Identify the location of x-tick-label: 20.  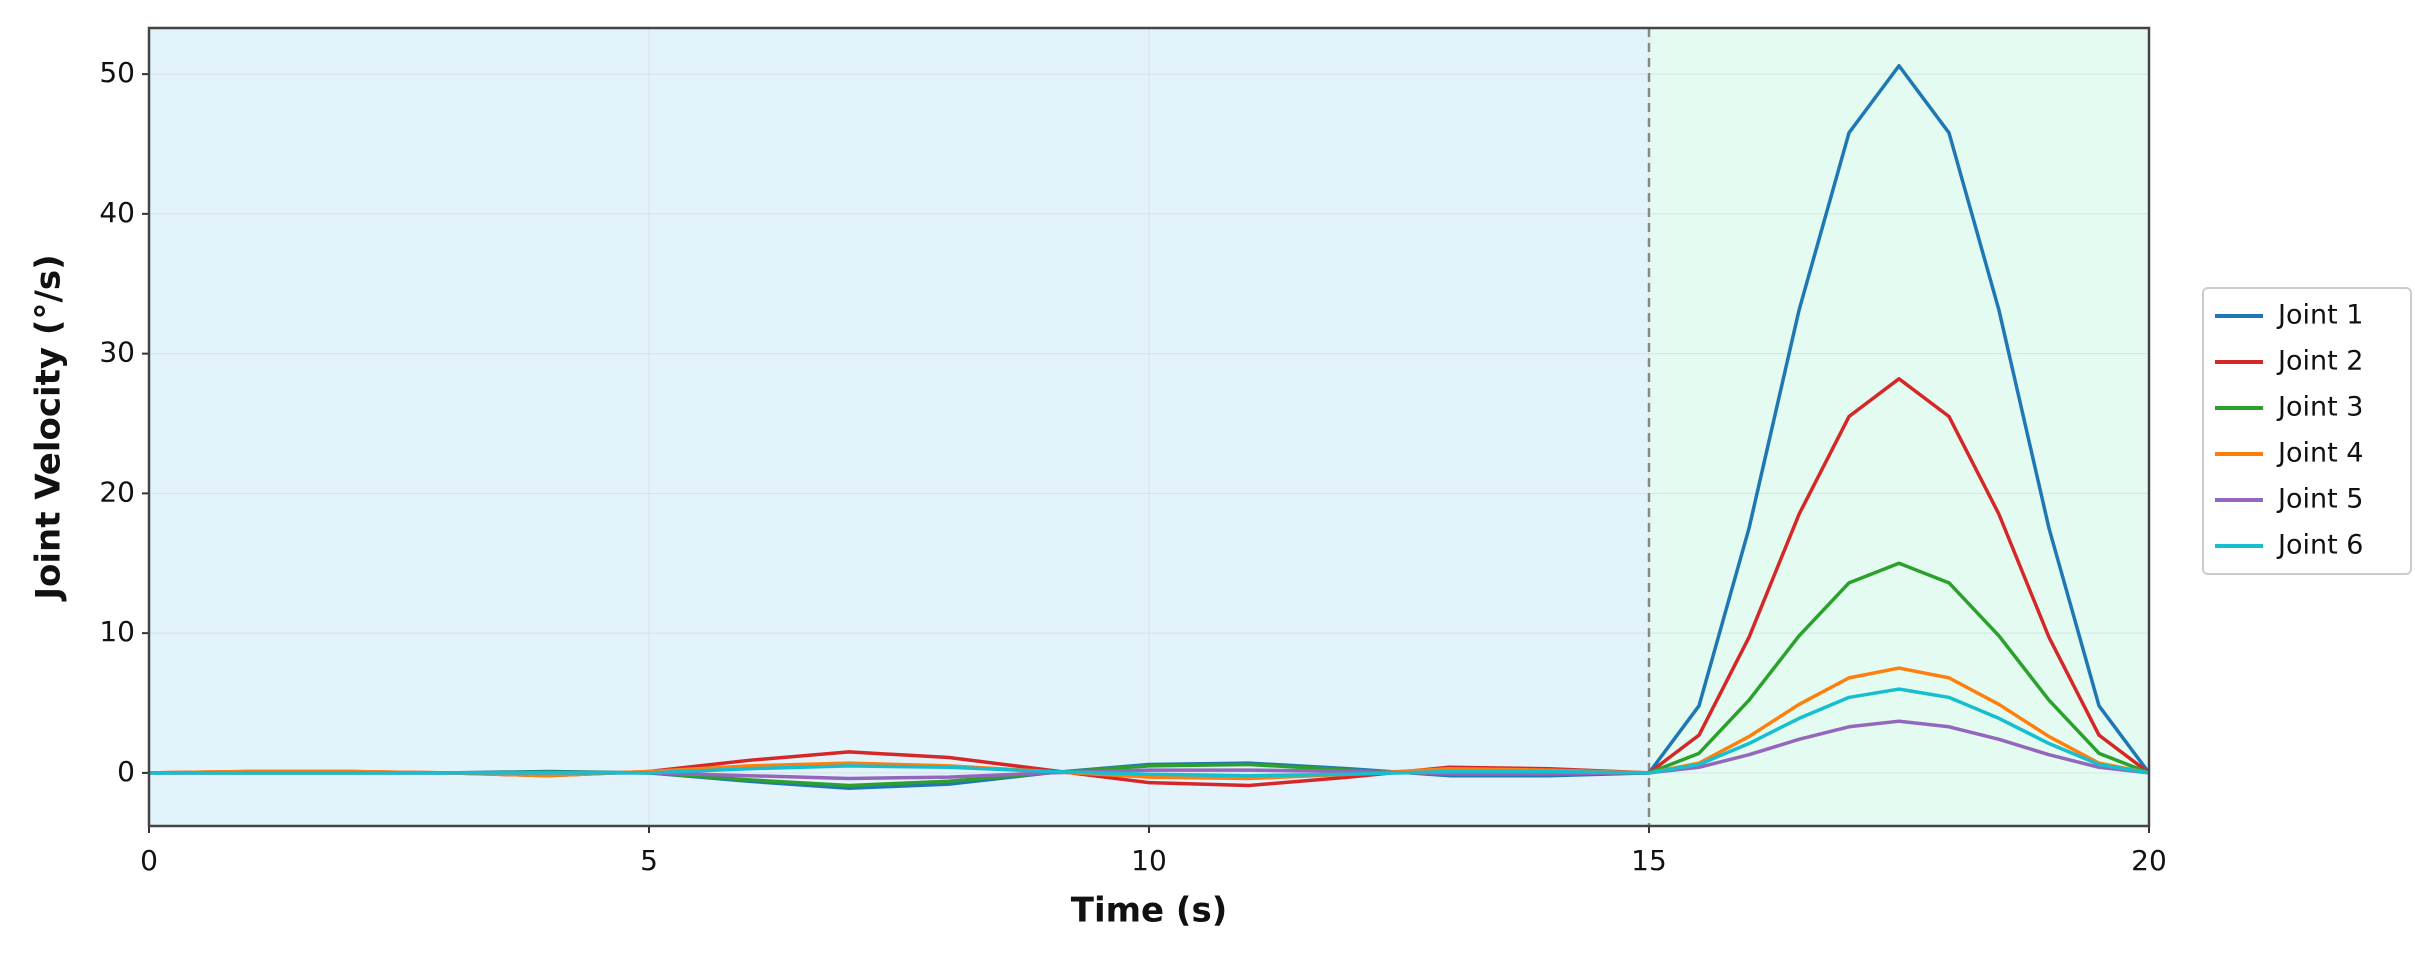
(2149, 860).